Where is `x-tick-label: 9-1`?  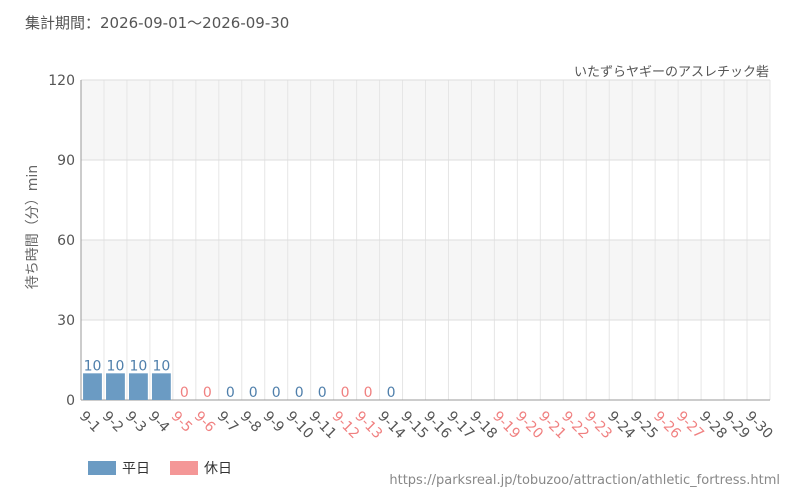
x-tick-label: 9-1 is located at coordinates (89, 421).